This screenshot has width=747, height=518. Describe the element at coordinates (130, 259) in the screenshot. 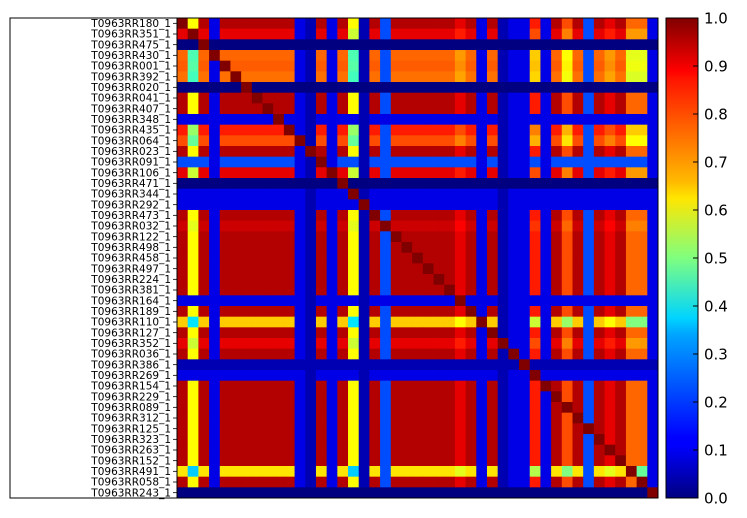

I see `row-label: T0963RR458_1` at that location.